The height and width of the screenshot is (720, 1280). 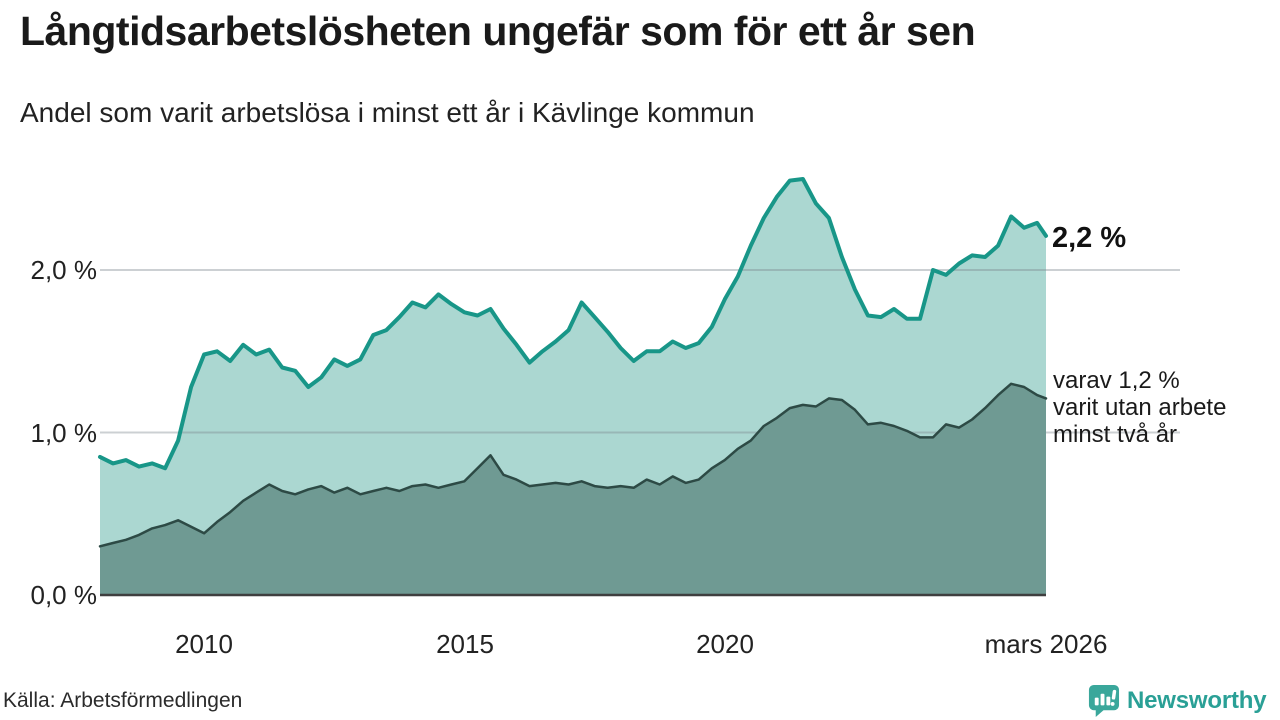 I want to click on newsworthy-logo: Newsworthy, so click(x=1177, y=701).